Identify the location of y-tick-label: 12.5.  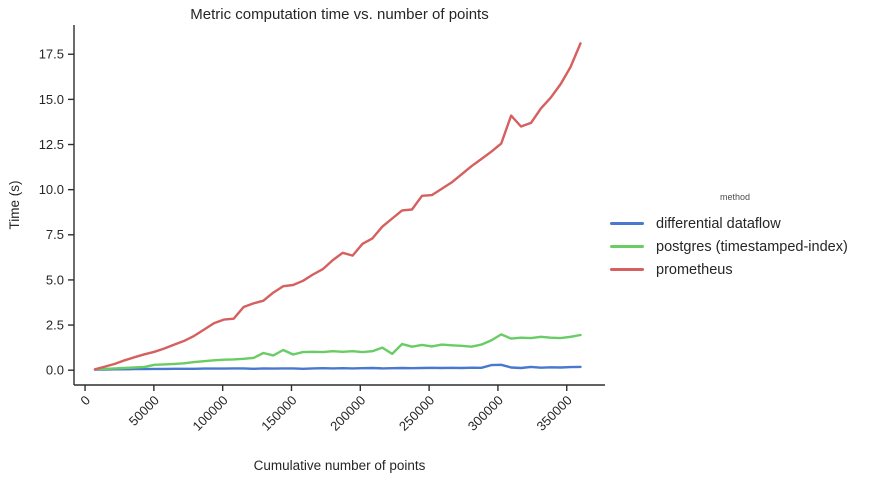
(51, 144).